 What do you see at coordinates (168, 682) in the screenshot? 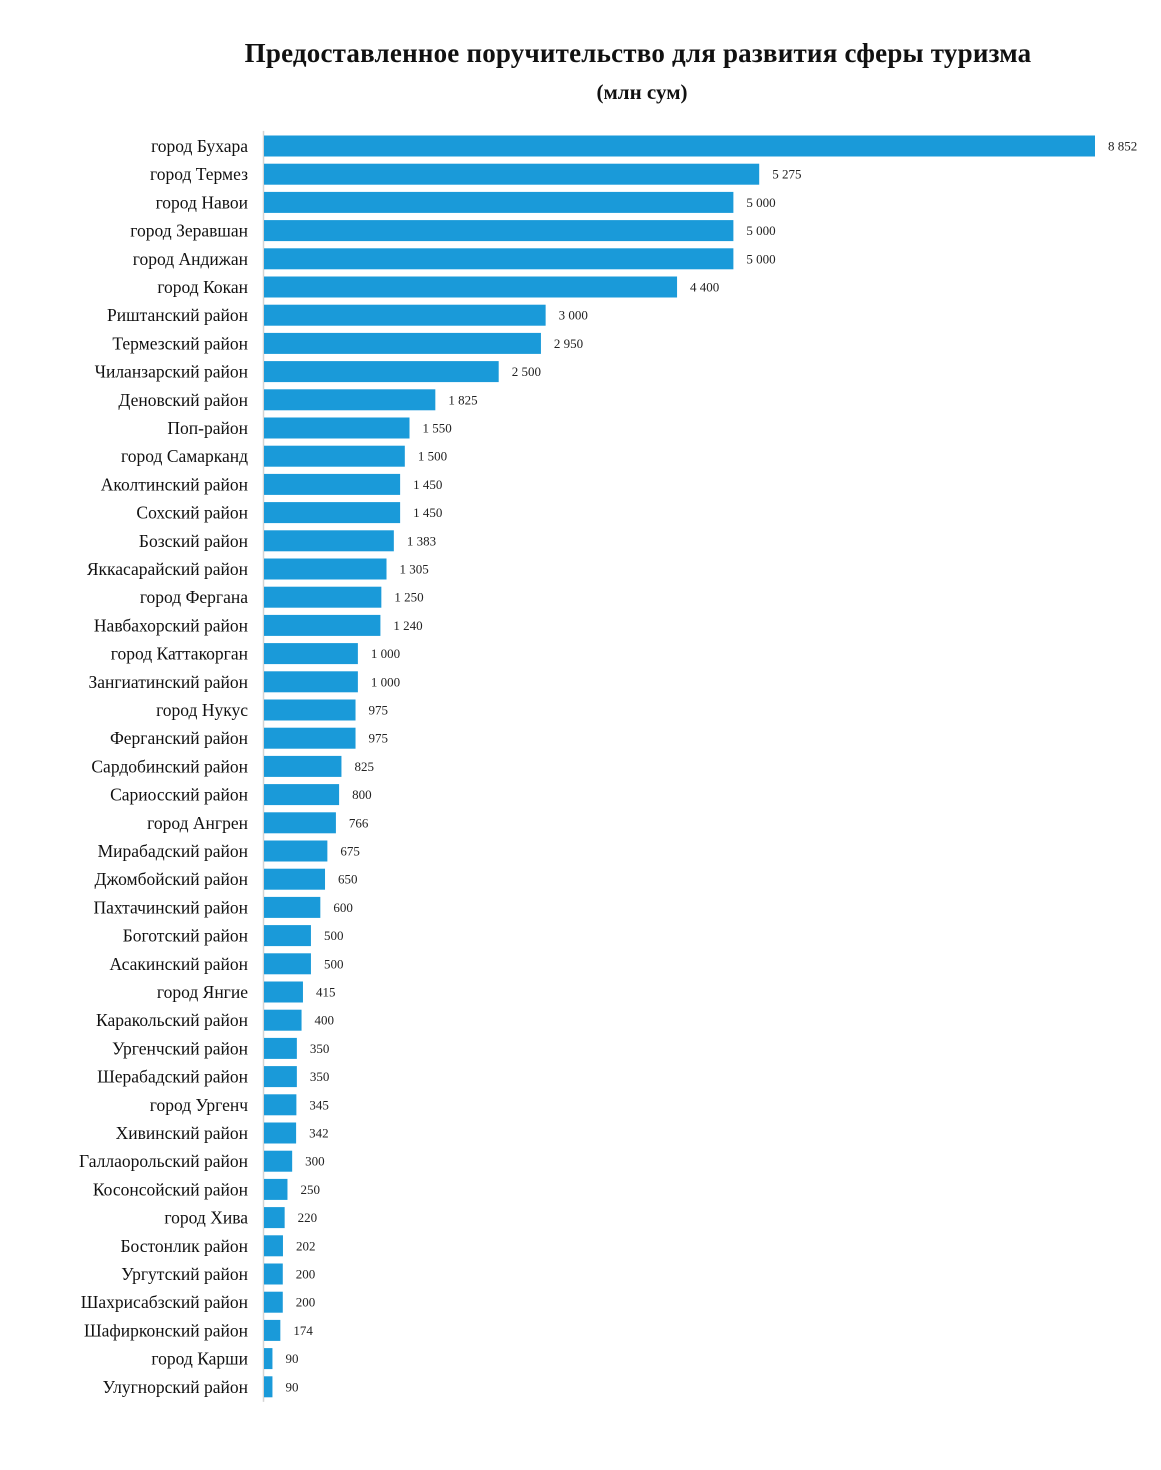
I see `category-label: Зангиатинский район` at bounding box center [168, 682].